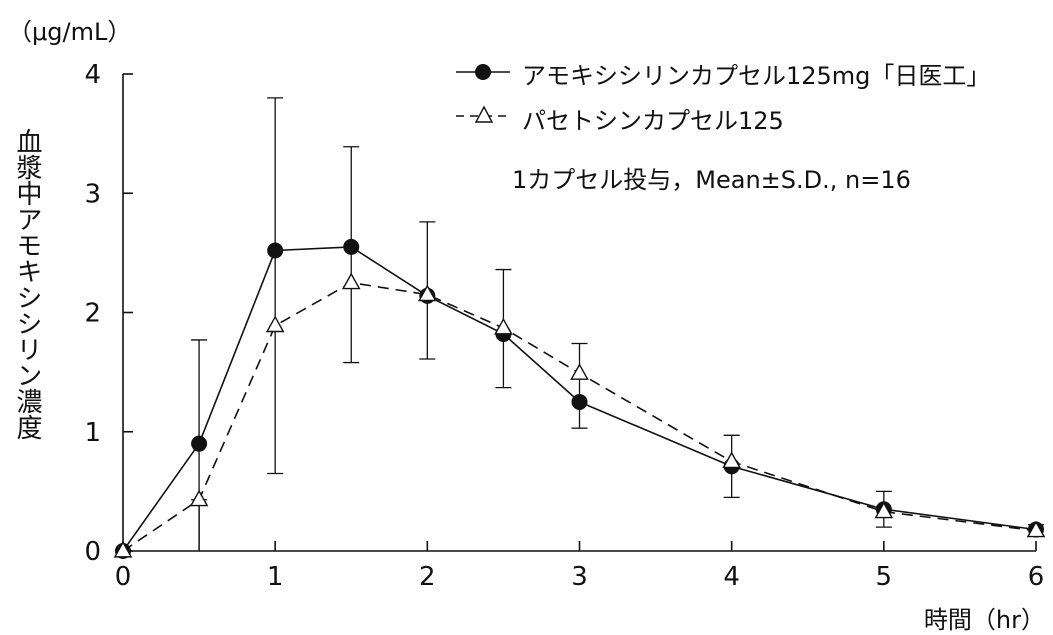 The image size is (1053, 635). What do you see at coordinates (711, 180) in the screenshot?
I see `chart-note: 1カプセル投与，Mean±S.D., n=16` at bounding box center [711, 180].